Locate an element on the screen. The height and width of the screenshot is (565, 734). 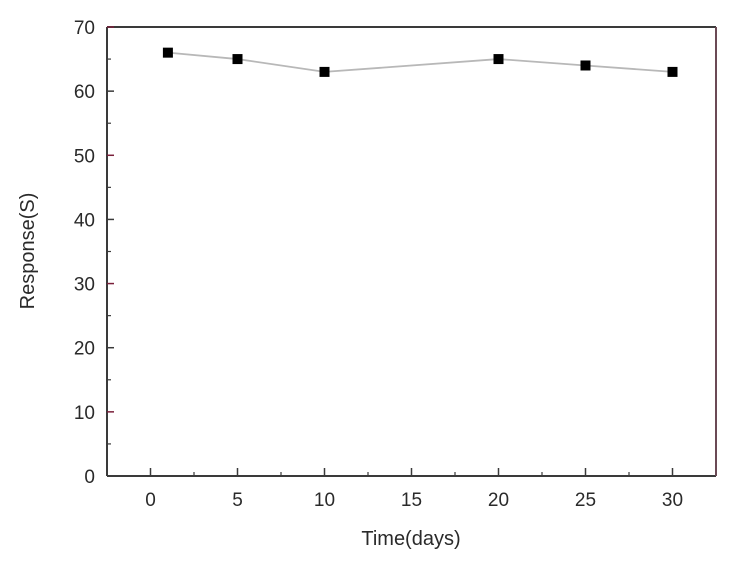
y-tick-label: 40 is located at coordinates (84, 220).